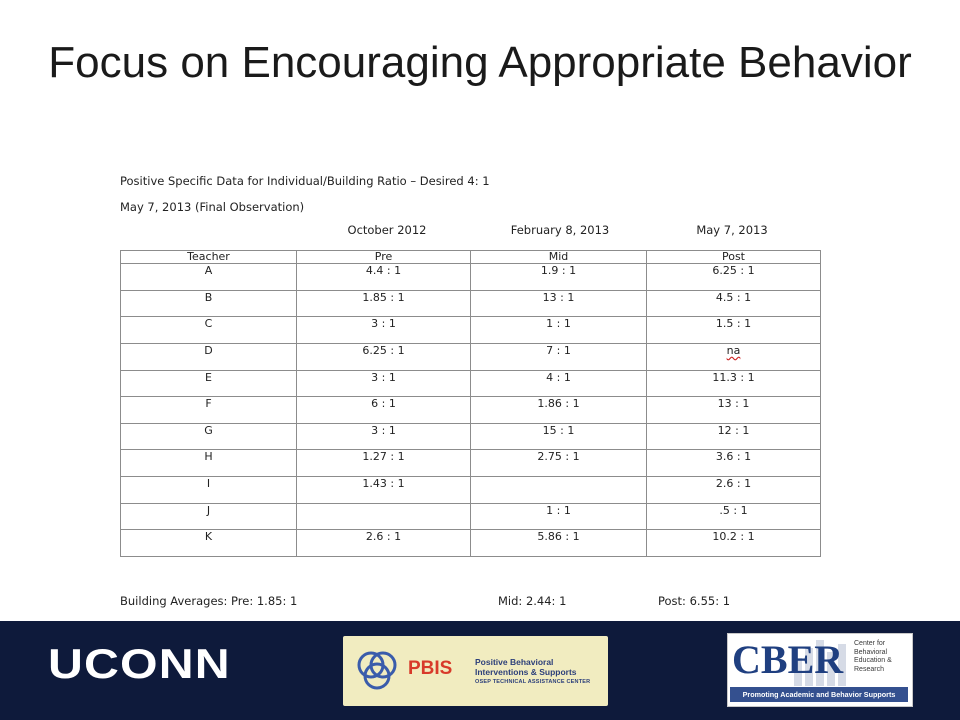  What do you see at coordinates (387, 230) in the screenshot?
I see `period-pre: October 2012` at bounding box center [387, 230].